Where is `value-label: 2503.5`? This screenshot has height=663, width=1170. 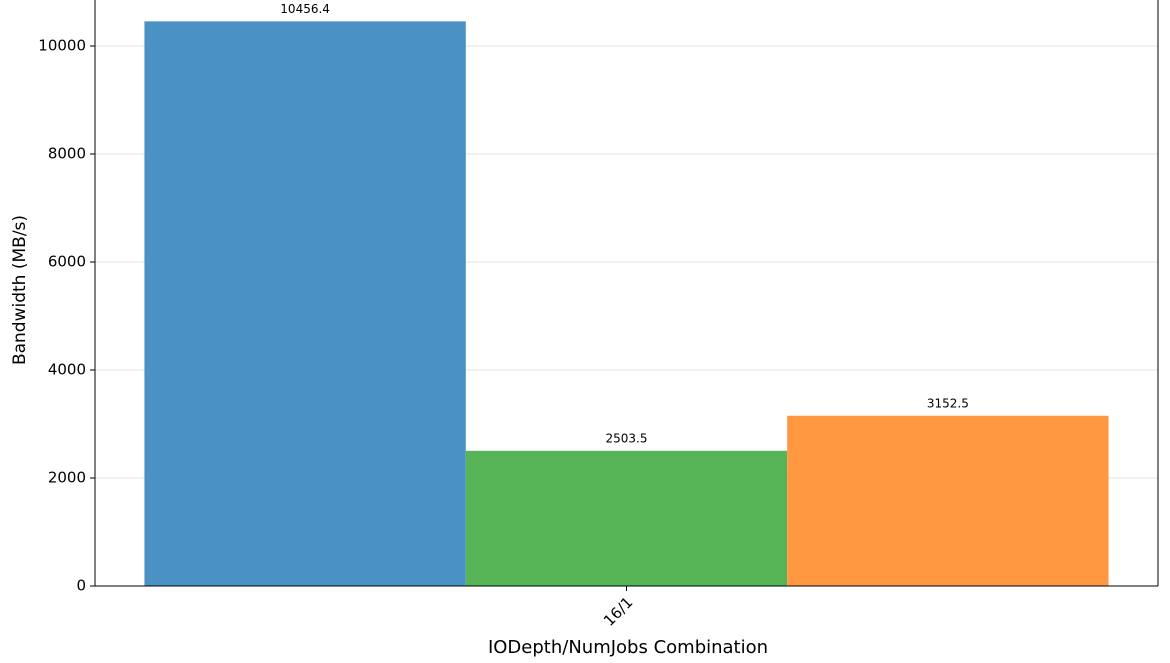
value-label: 2503.5 is located at coordinates (627, 438).